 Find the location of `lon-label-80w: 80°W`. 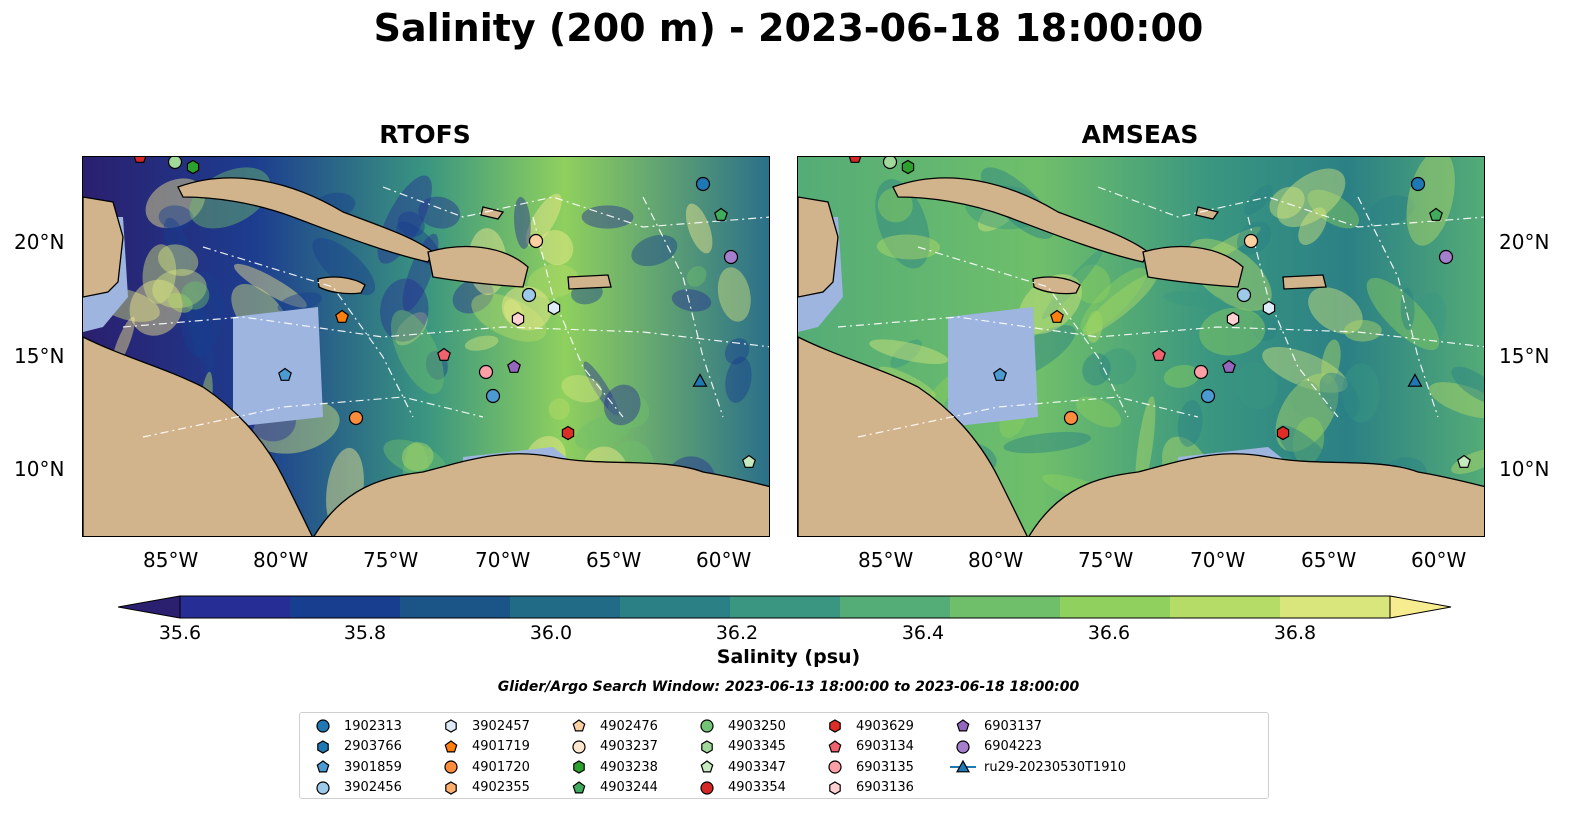

lon-label-80w: 80°W is located at coordinates (996, 560).